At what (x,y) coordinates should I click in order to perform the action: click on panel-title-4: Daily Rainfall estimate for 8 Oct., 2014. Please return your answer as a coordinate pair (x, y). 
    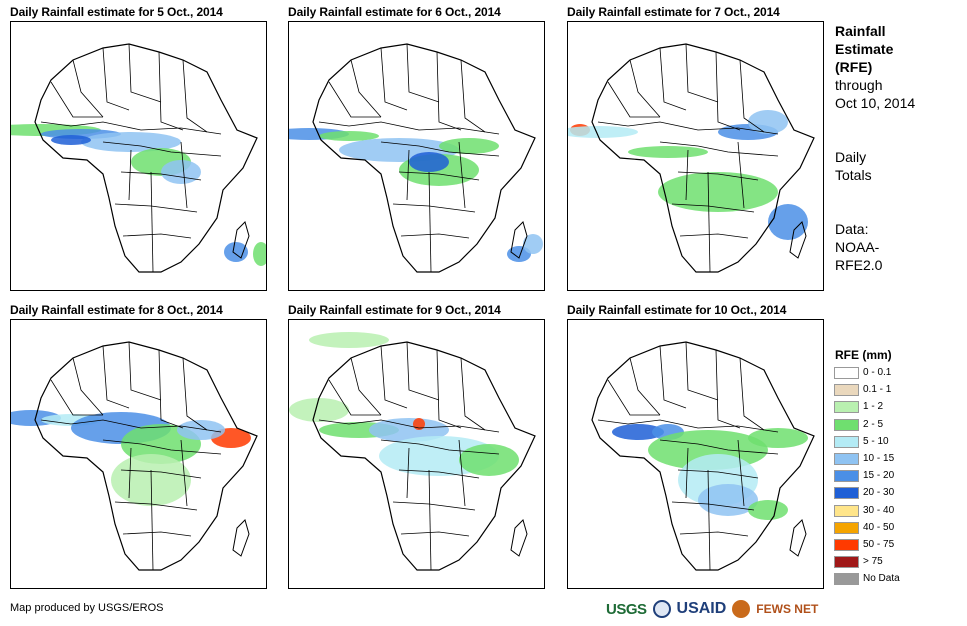
    Looking at the image, I should click on (116, 310).